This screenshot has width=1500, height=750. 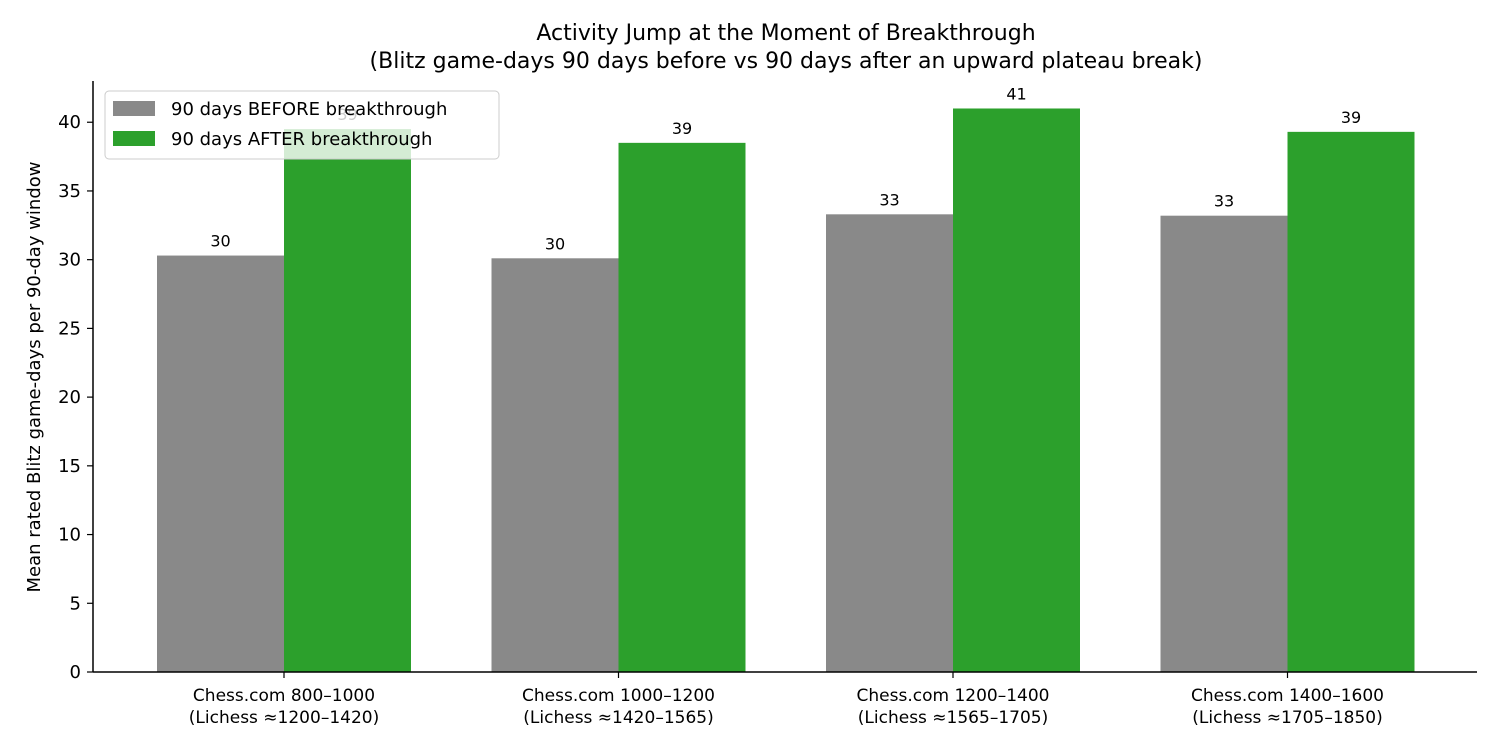 I want to click on legend-label-after: 90 days AFTER breakthrough, so click(x=301, y=139).